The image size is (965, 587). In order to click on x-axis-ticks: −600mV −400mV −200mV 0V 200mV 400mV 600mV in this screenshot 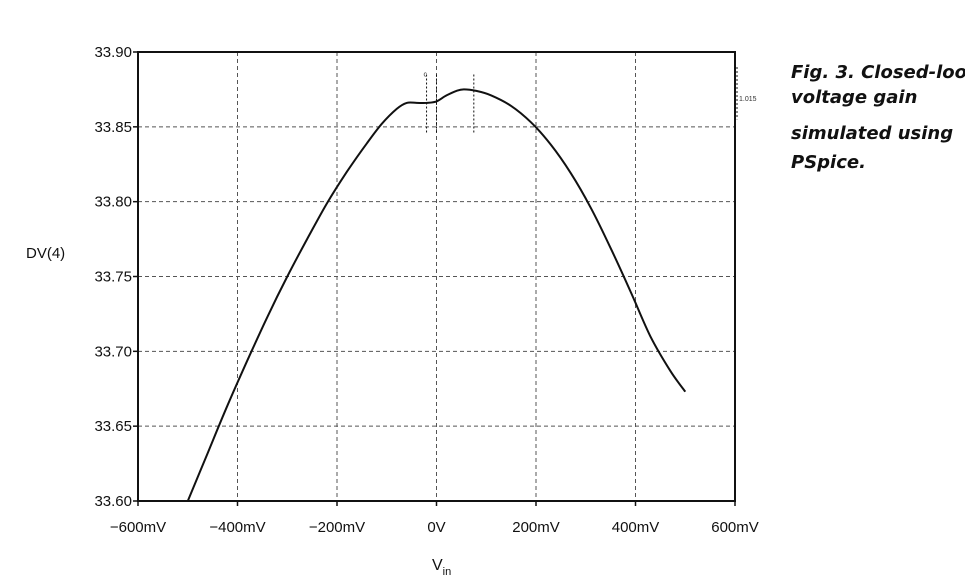, I will do `click(434, 518)`.